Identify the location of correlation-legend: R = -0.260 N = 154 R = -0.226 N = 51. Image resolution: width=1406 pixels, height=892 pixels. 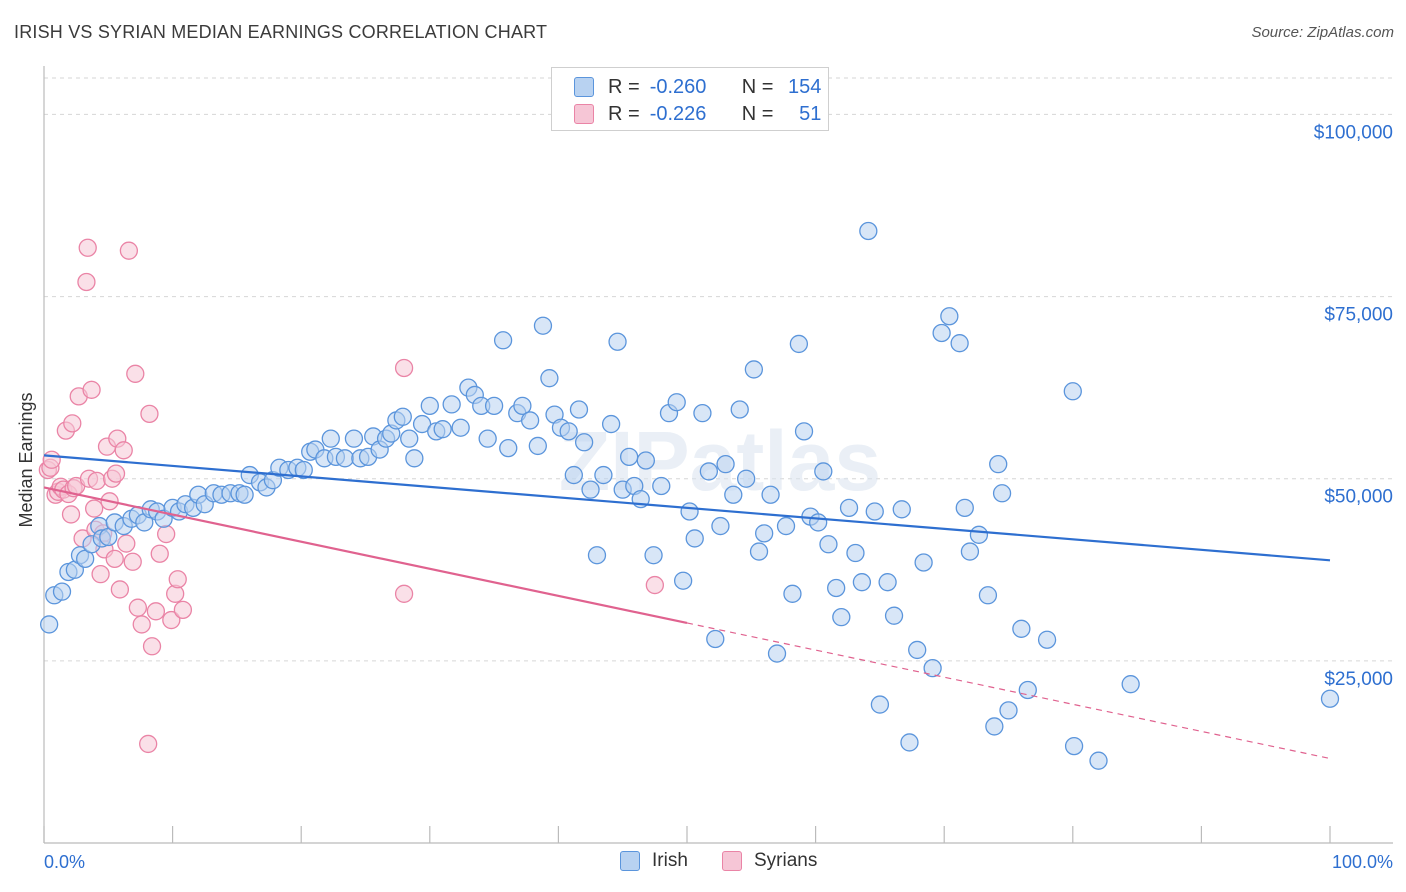
(690, 99).